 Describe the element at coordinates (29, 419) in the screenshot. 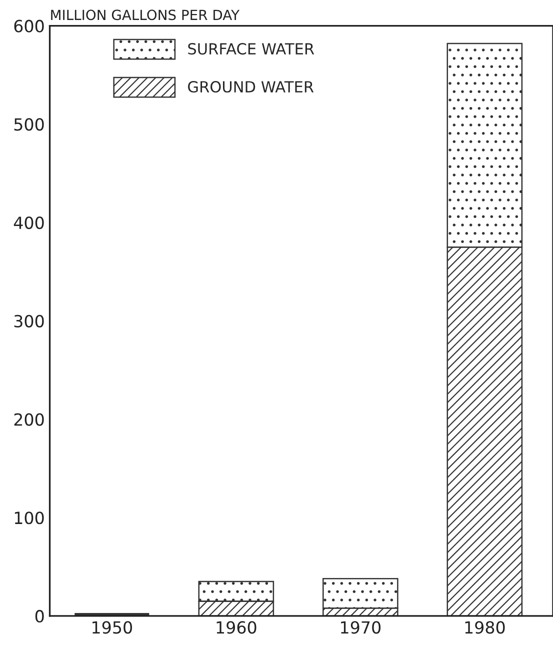

I see `y-tick-label: 200` at that location.